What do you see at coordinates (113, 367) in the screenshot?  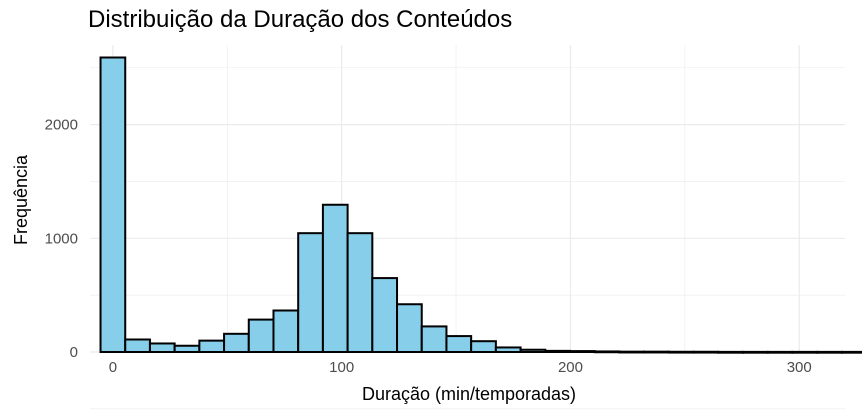 I see `x-tick-label: 0` at bounding box center [113, 367].